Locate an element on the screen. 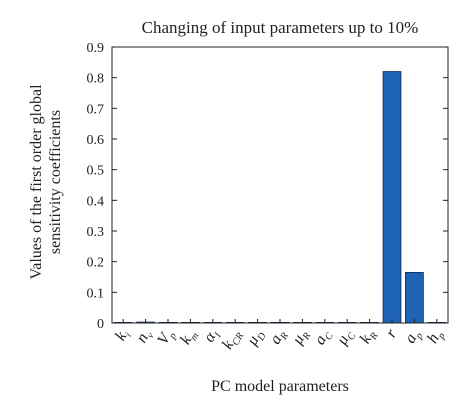 The image size is (474, 413). y-tick-label: 0.6 is located at coordinates (96, 140).